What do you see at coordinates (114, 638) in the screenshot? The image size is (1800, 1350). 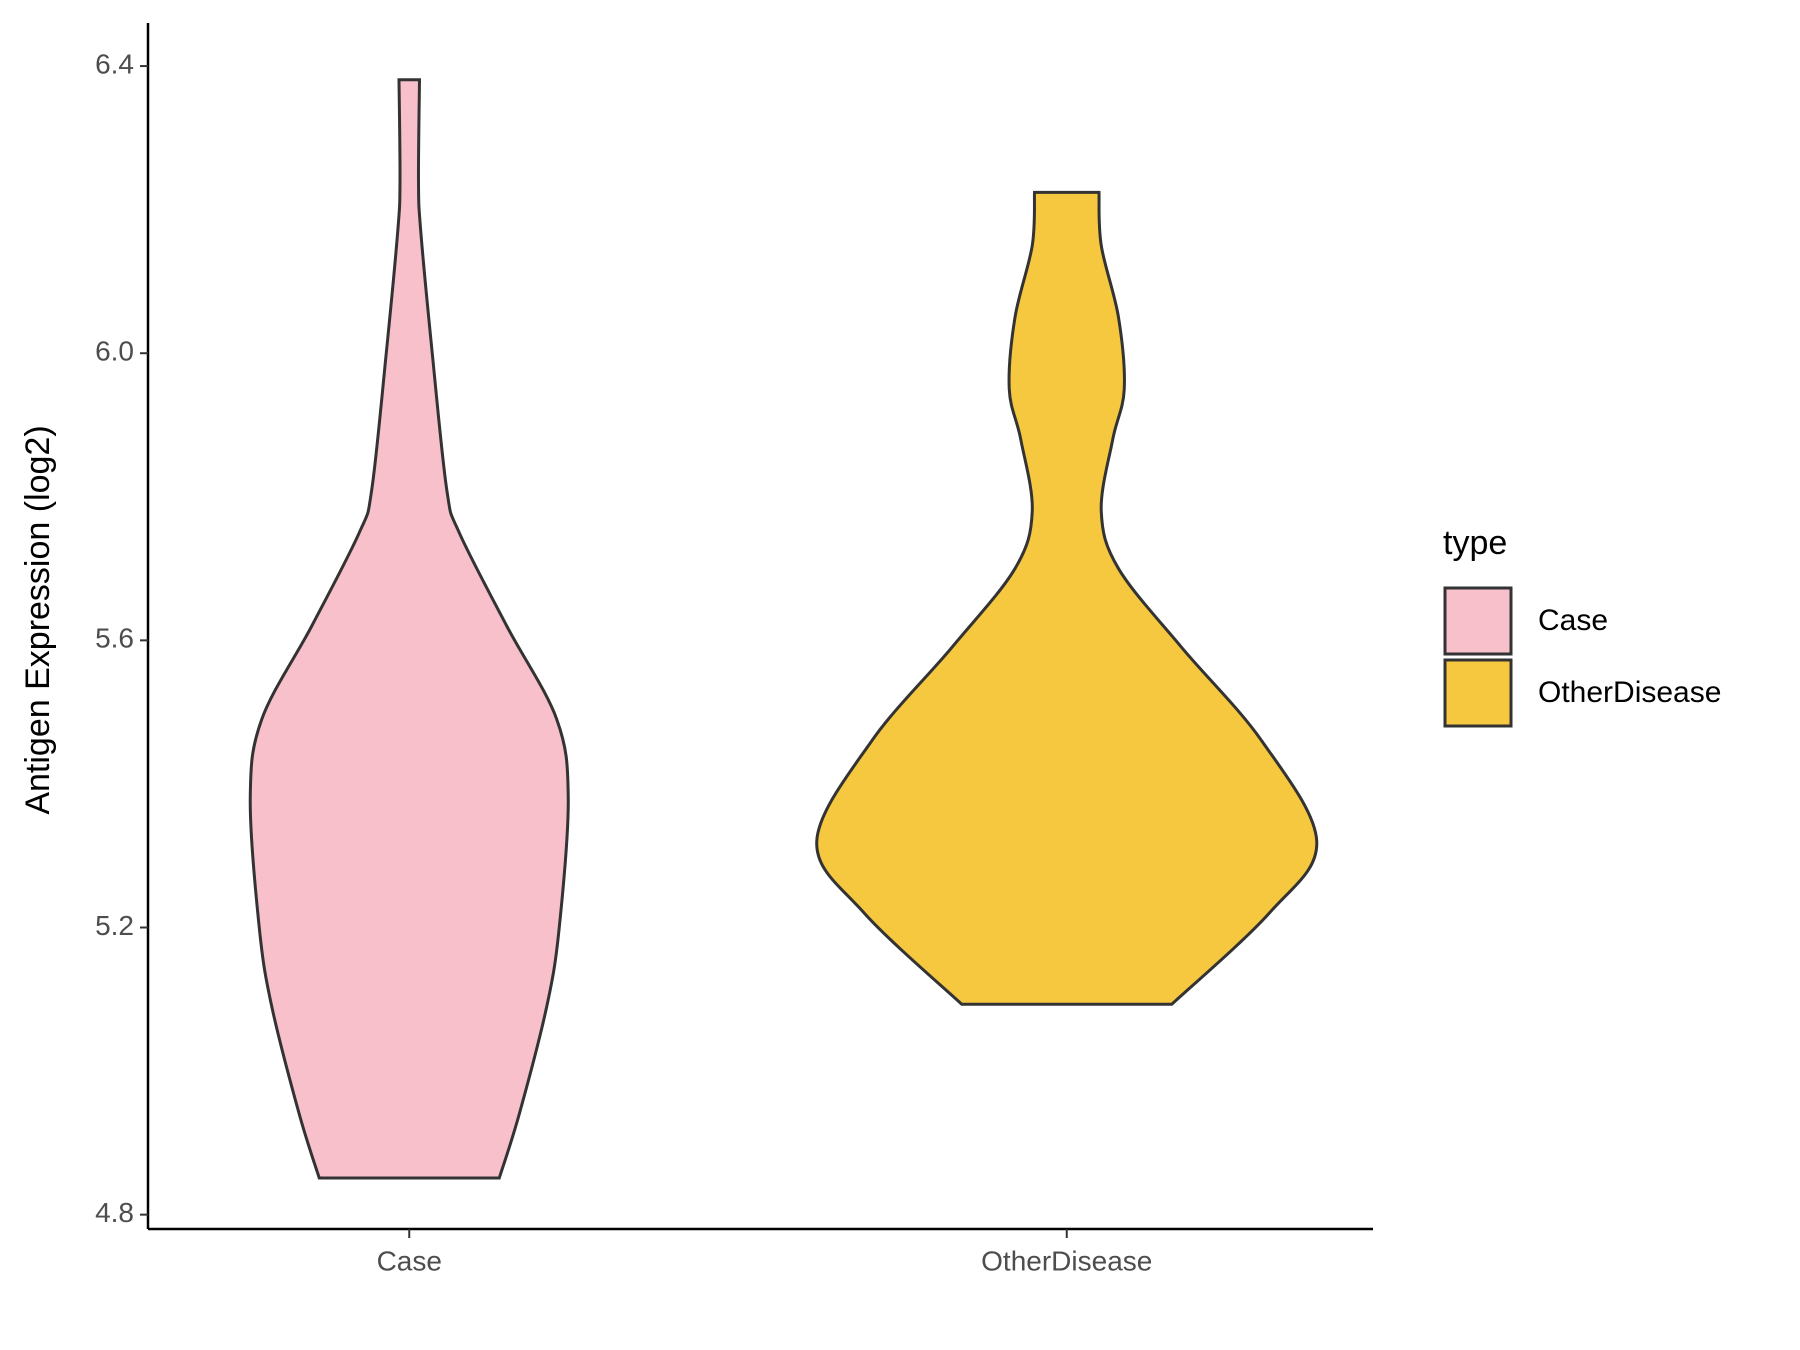 I see `y-tick-label: 5.6` at bounding box center [114, 638].